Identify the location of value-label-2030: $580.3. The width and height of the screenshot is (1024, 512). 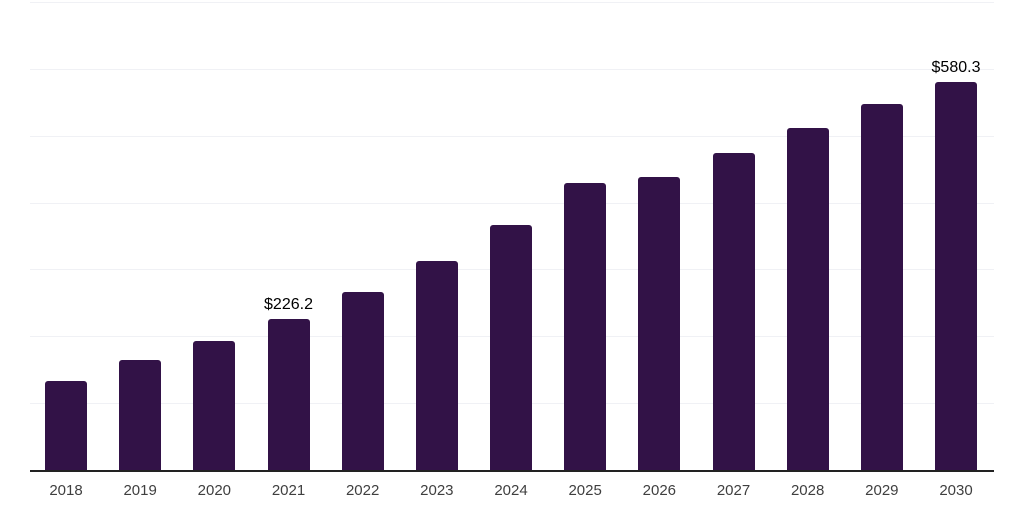
(956, 67).